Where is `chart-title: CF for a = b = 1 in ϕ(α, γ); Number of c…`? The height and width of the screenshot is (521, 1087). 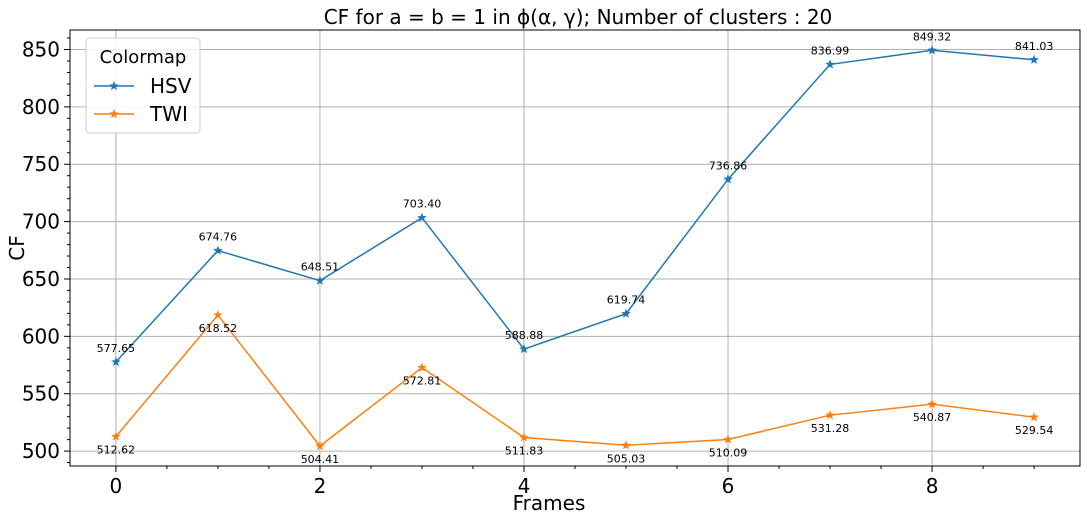
chart-title: CF for a = b = 1 in ϕ(α, γ); Number of c… is located at coordinates (578, 17).